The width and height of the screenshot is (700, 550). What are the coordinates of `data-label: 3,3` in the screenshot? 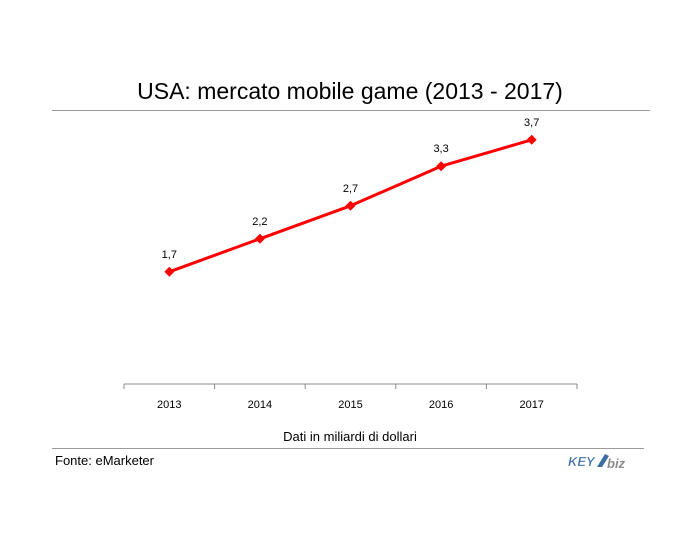 It's located at (440, 149).